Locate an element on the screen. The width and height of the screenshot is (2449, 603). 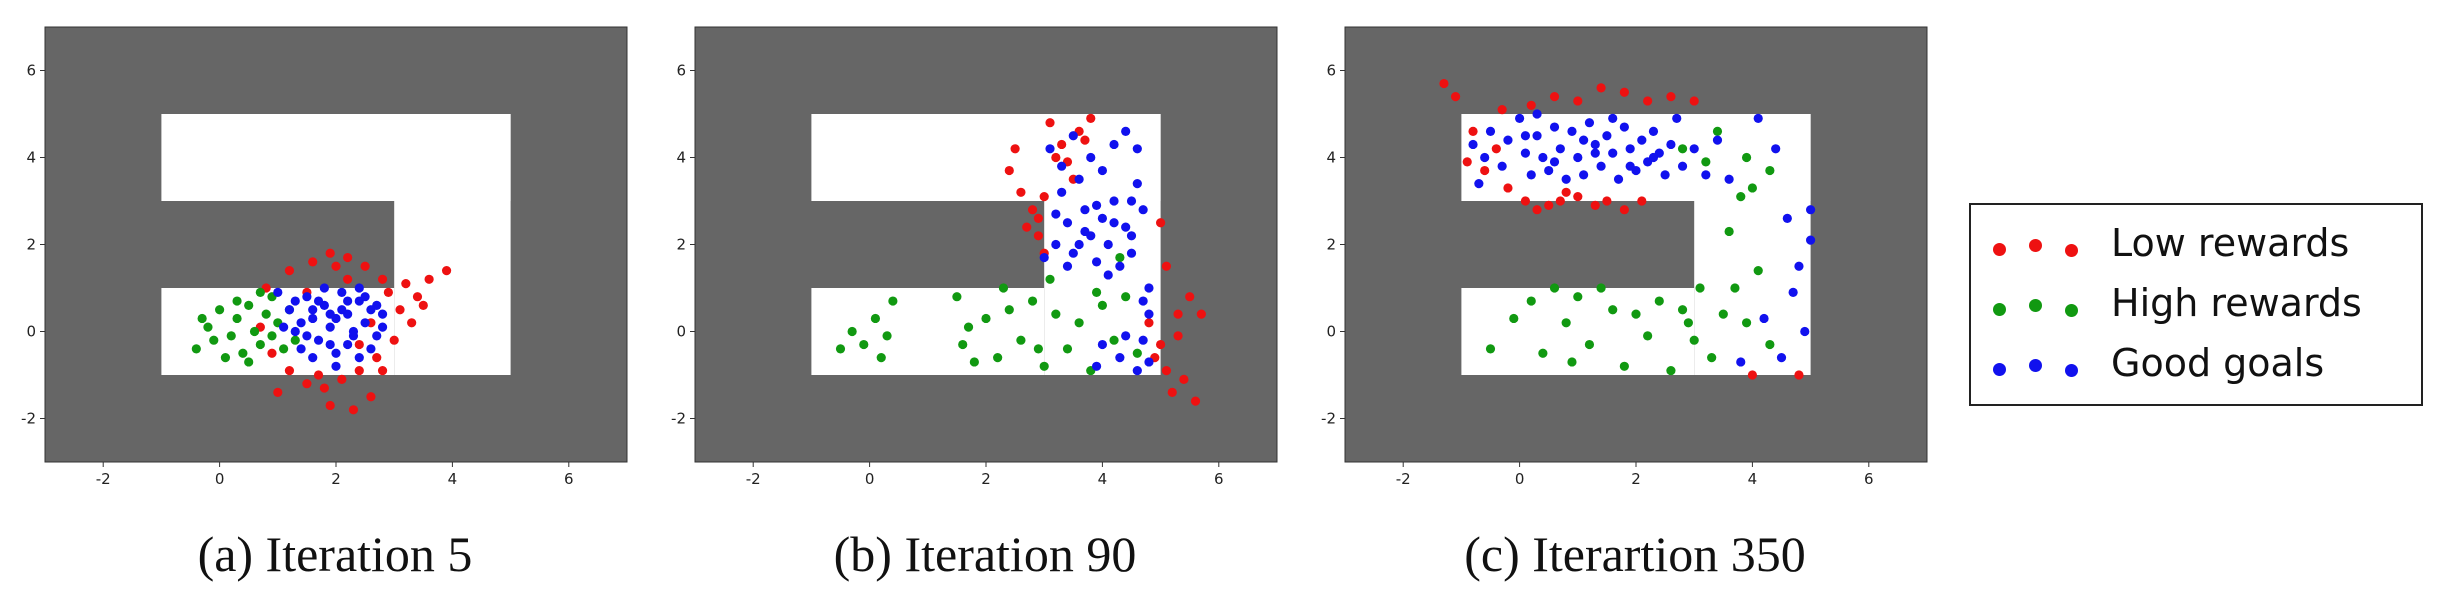
y-tick-label: -2 is located at coordinates (1328, 419).